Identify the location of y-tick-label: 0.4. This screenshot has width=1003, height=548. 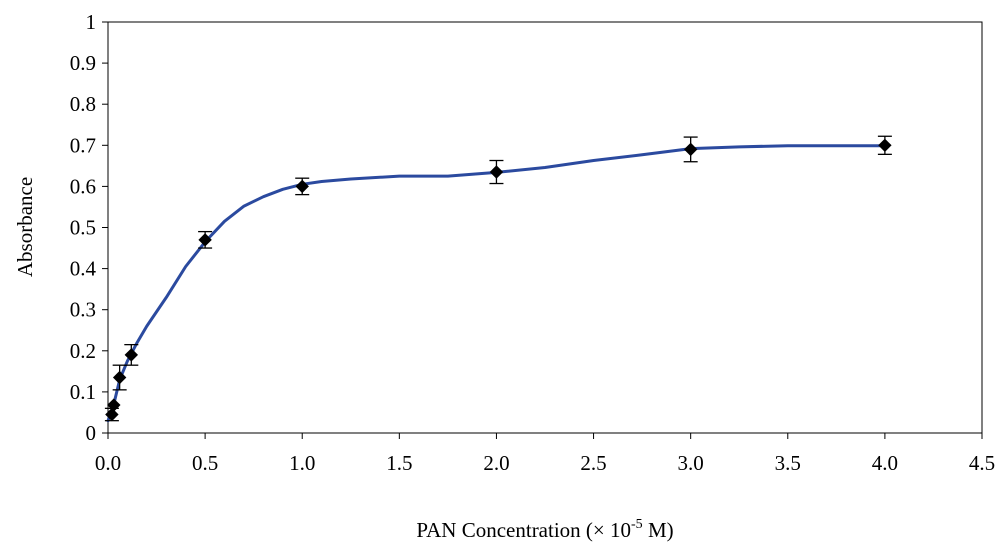
(83, 269).